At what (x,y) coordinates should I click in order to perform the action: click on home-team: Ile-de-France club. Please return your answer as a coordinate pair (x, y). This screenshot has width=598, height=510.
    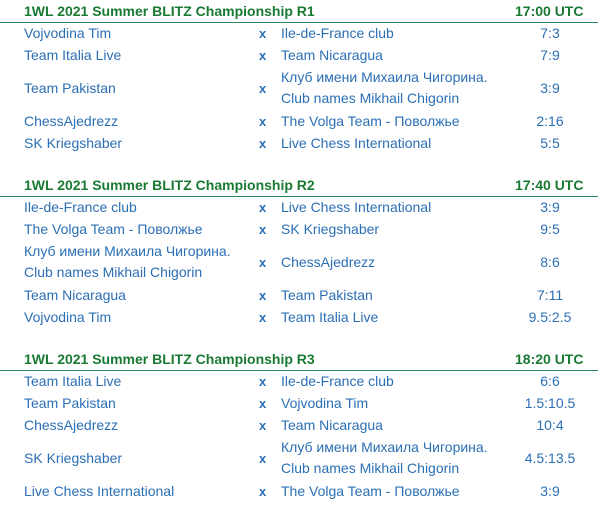
    Looking at the image, I should click on (80, 207).